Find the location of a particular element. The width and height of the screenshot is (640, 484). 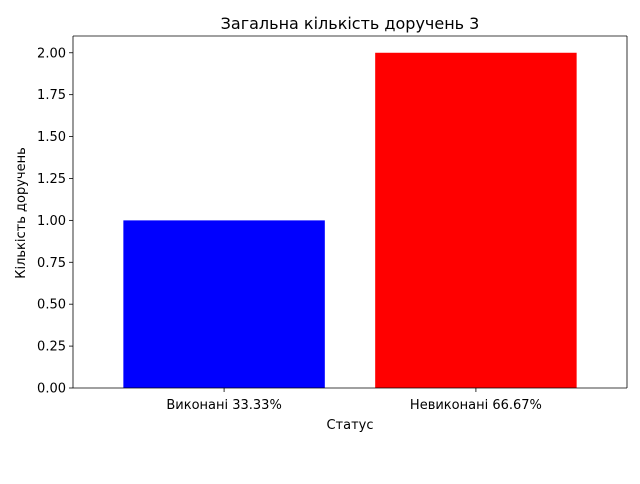

x-tick-label: Невиконані 66.67% is located at coordinates (476, 405).